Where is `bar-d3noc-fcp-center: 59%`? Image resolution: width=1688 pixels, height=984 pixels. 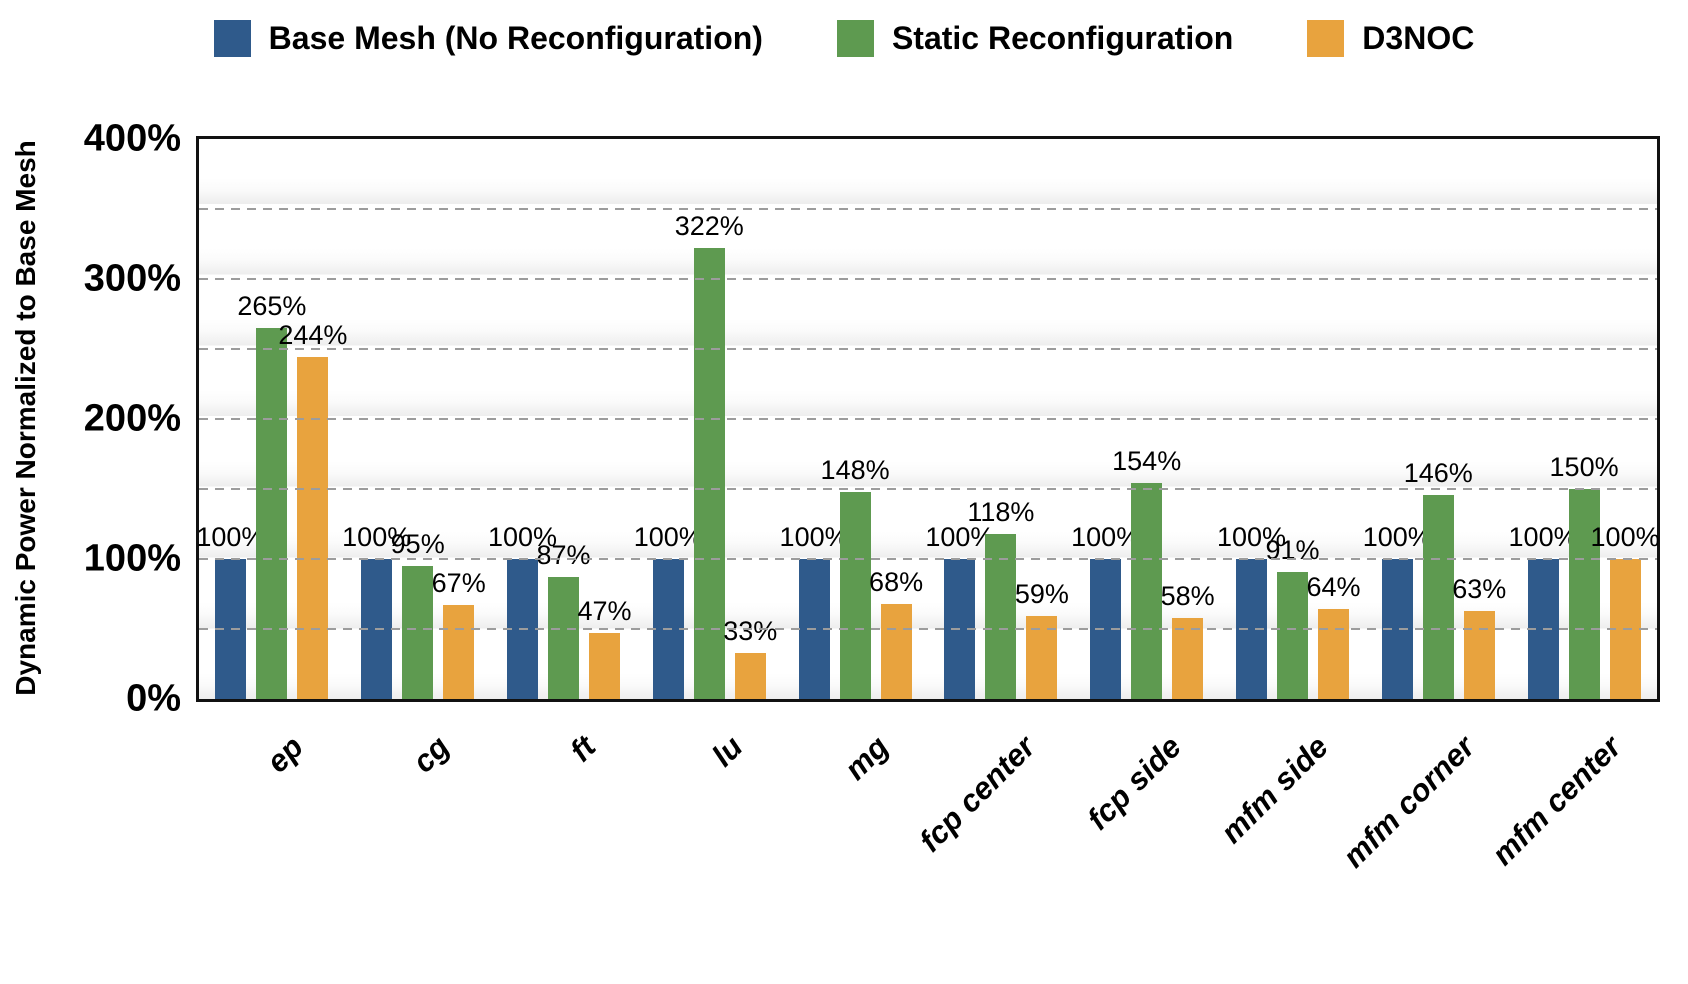
bar-d3noc-fcp-center: 59% is located at coordinates (1042, 639).